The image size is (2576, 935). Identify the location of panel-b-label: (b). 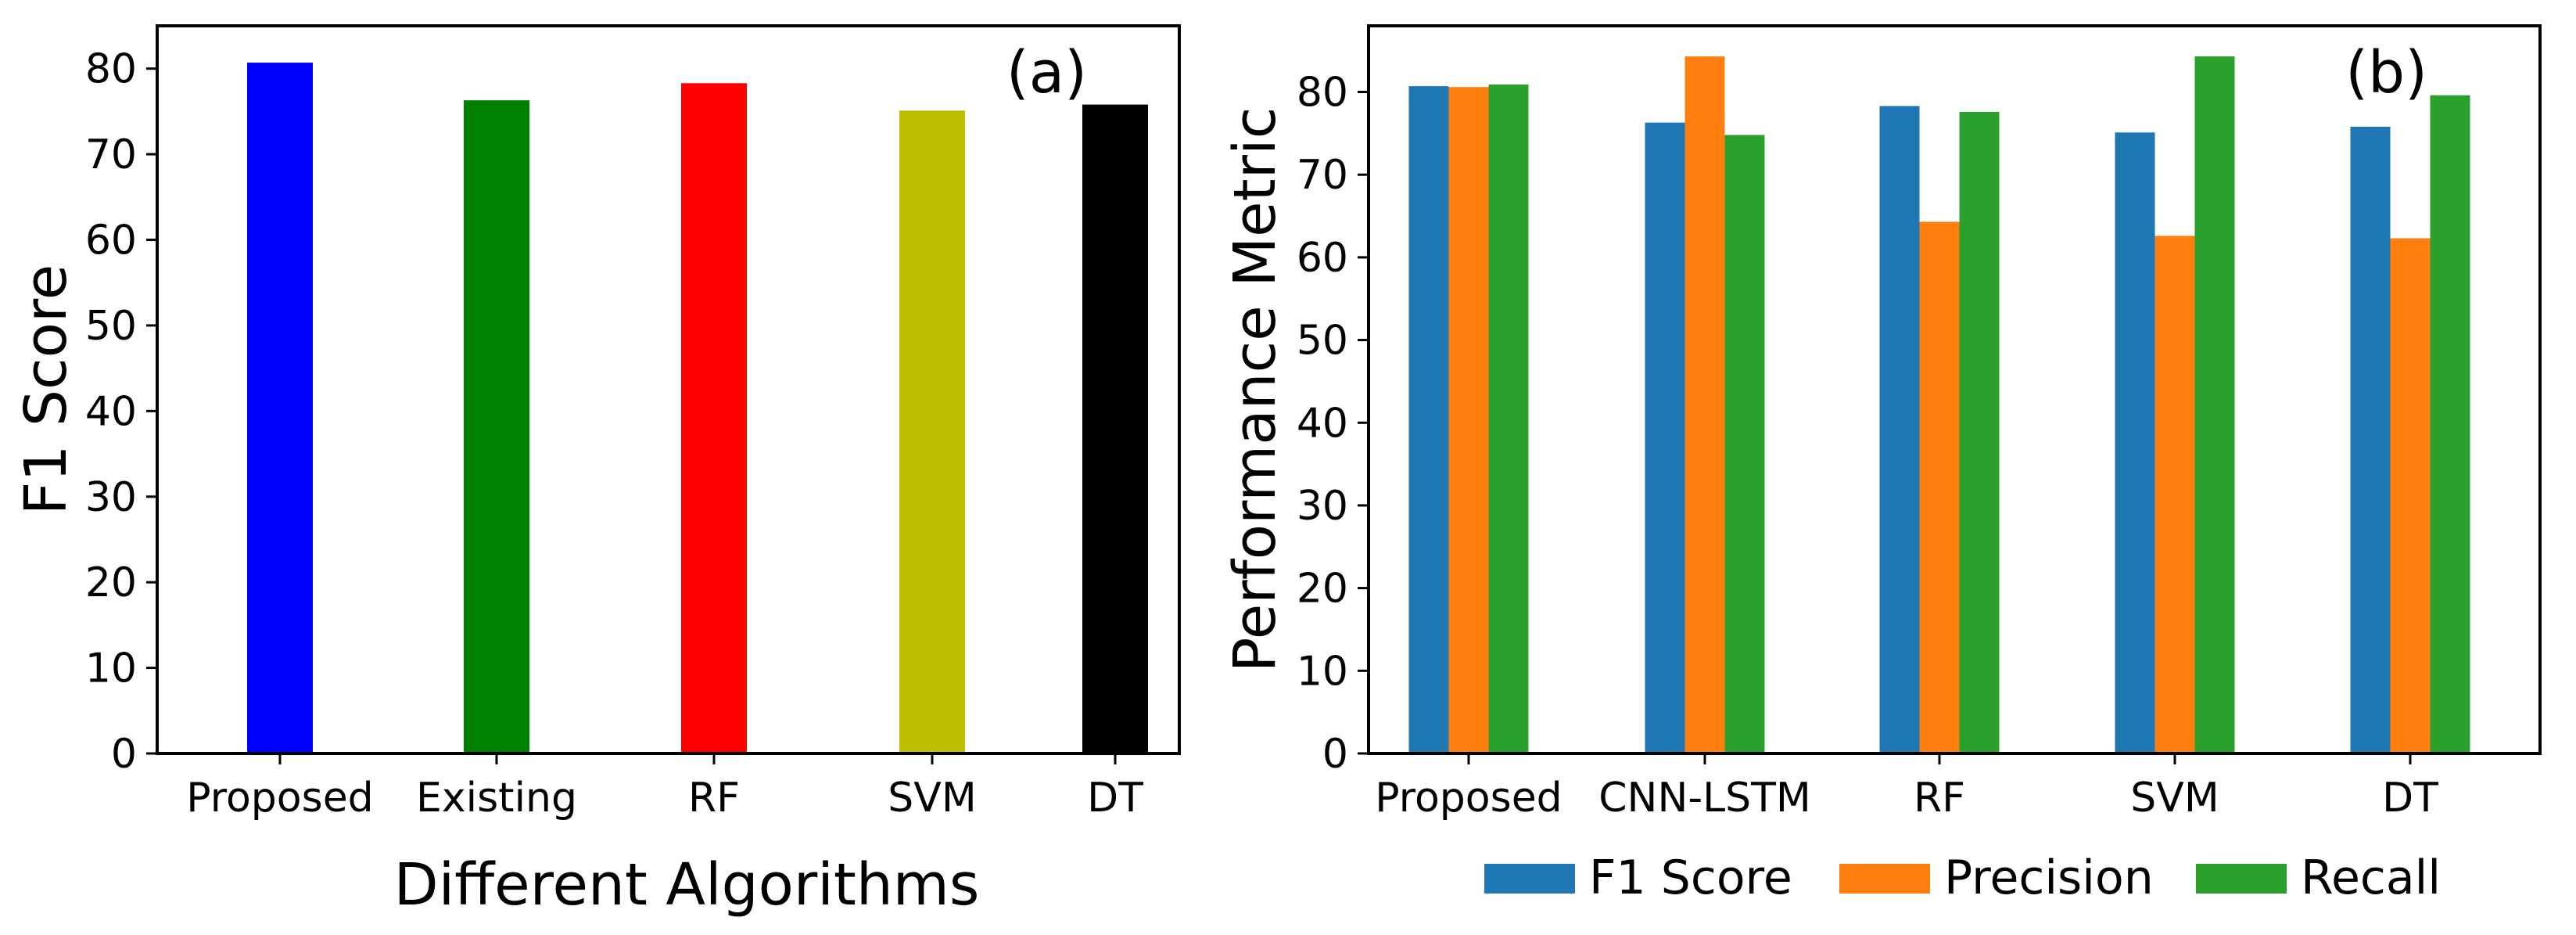
(2386, 72).